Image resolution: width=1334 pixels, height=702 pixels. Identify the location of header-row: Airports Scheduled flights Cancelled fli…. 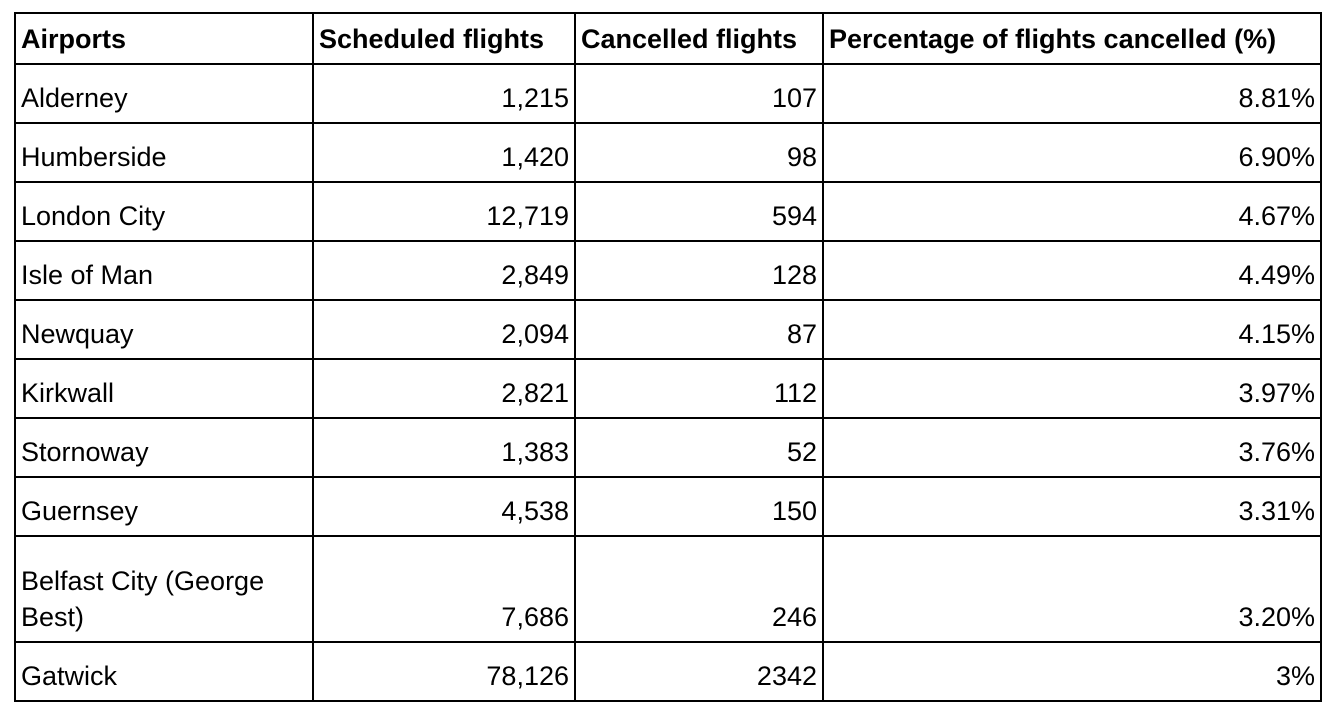
(668, 38).